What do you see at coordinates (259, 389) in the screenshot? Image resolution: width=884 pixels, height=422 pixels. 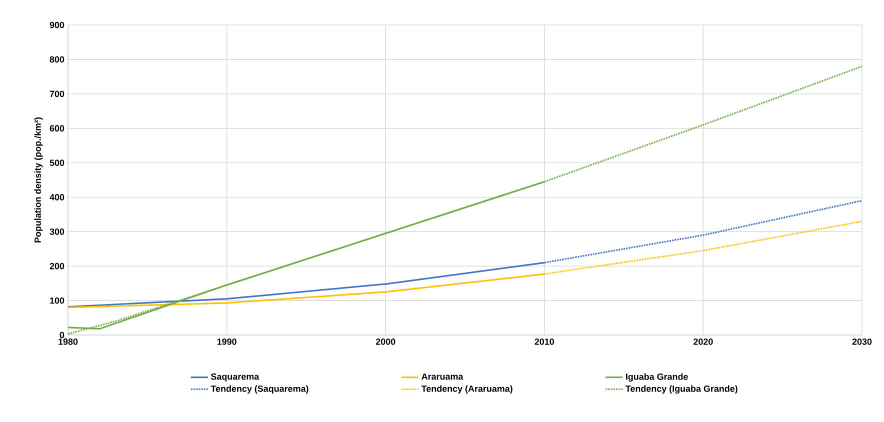 I see `legend-label: Tendency (Saquarema)` at bounding box center [259, 389].